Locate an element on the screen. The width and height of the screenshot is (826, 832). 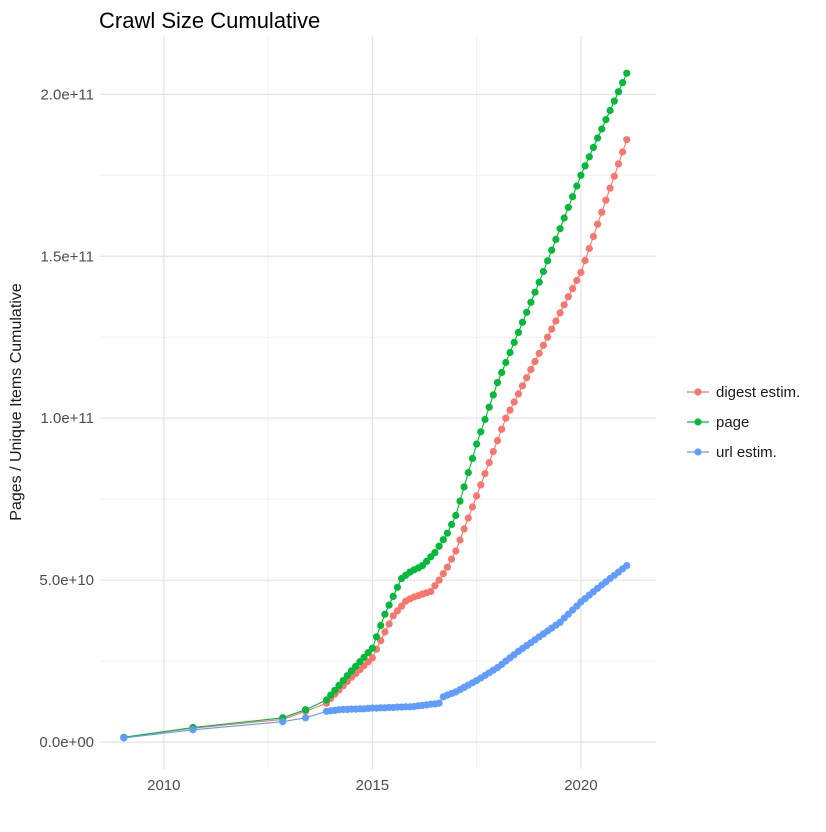
x-tick-label: 2015 is located at coordinates (372, 785).